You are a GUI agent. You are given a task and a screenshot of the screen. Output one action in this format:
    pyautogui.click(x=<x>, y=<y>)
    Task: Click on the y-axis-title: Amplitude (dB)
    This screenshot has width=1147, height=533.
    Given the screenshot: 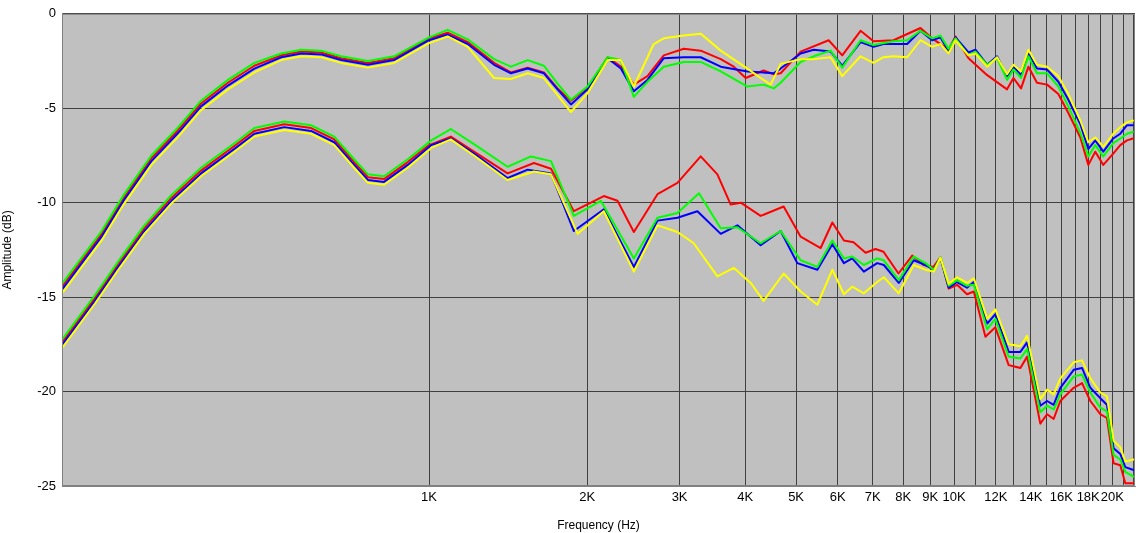 What is the action you would take?
    pyautogui.click(x=7, y=250)
    